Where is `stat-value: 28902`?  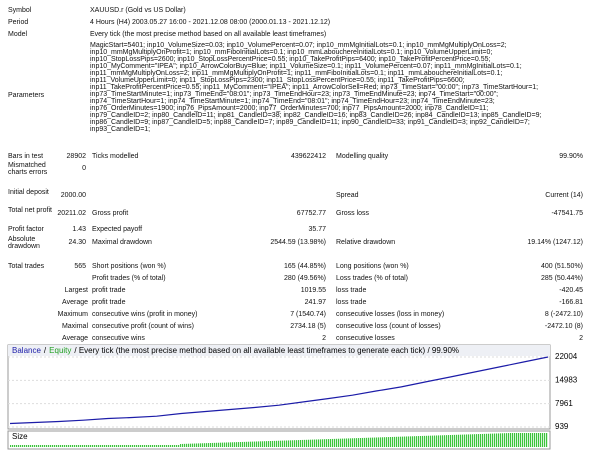
stat-value: 28902 is located at coordinates (76, 156).